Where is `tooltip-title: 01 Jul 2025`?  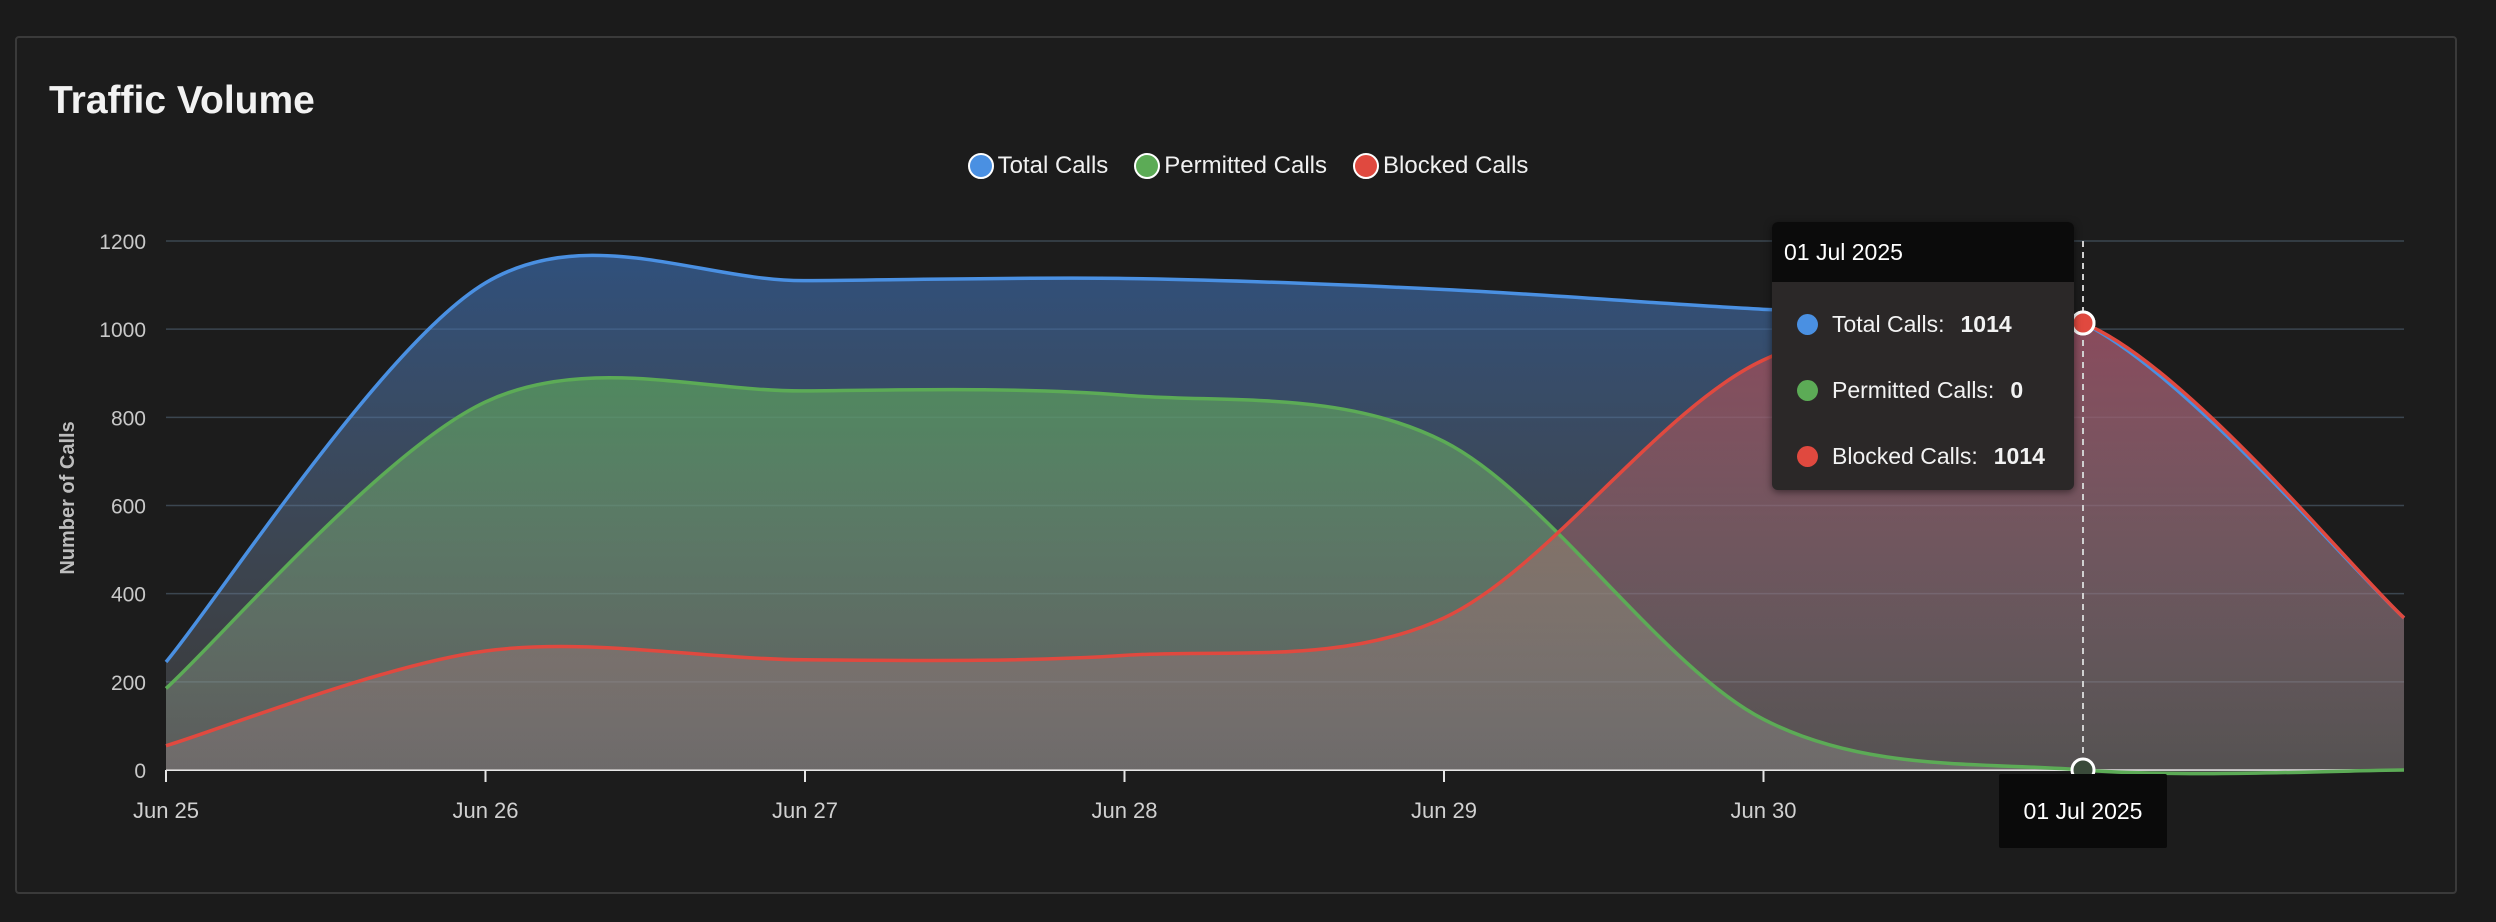 tooltip-title: 01 Jul 2025 is located at coordinates (1923, 252).